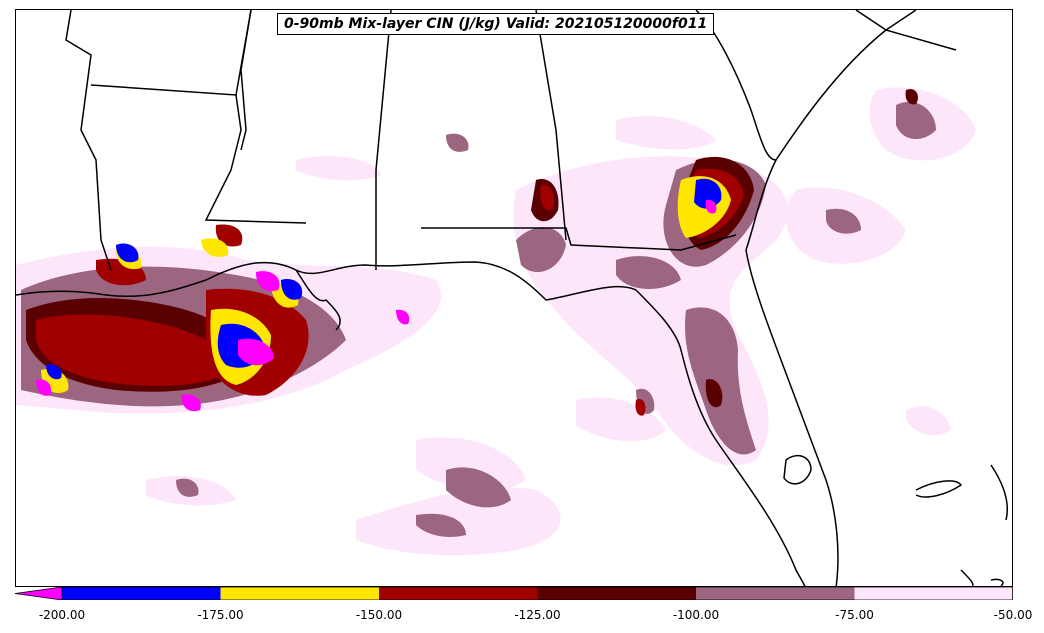  I want to click on colorbar-tick-label: -75.00, so click(854, 615).